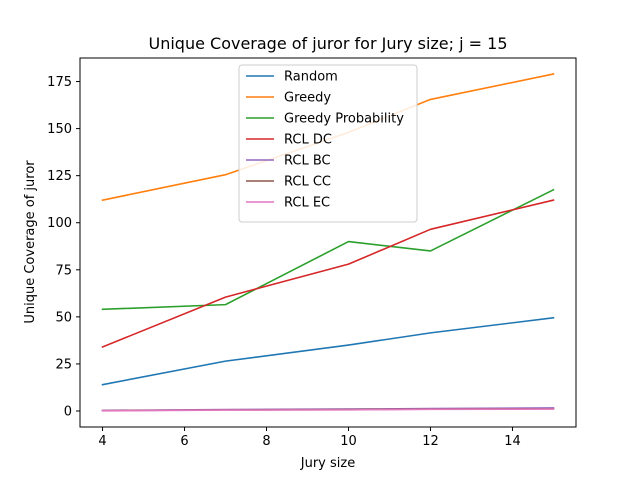  I want to click on x-tick-label: 14, so click(512, 441).